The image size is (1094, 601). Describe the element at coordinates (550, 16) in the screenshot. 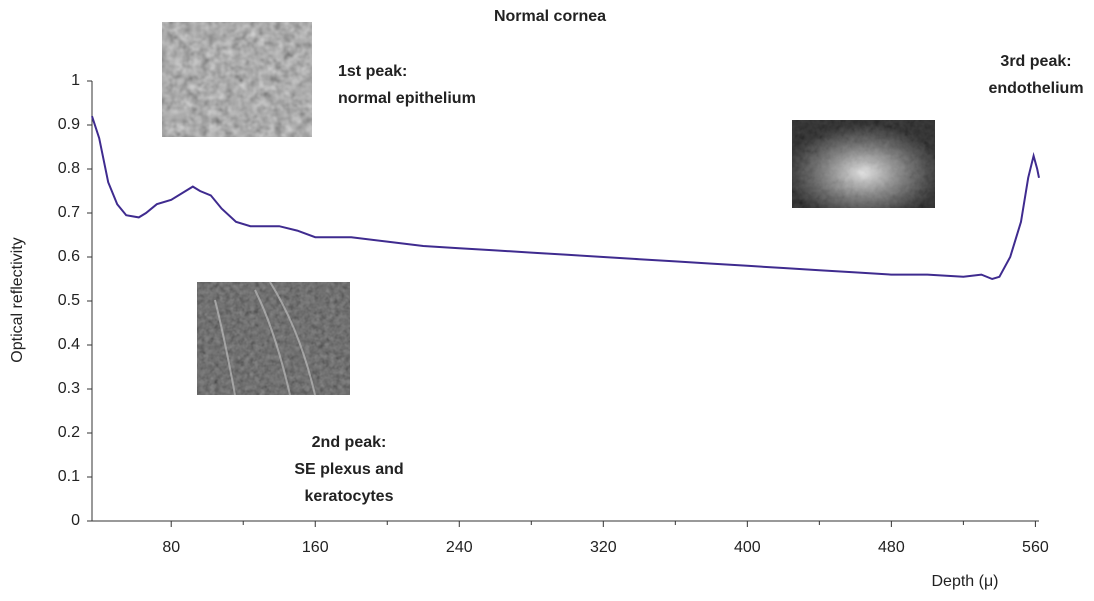

I see `chart-title: Normal cornea` at that location.